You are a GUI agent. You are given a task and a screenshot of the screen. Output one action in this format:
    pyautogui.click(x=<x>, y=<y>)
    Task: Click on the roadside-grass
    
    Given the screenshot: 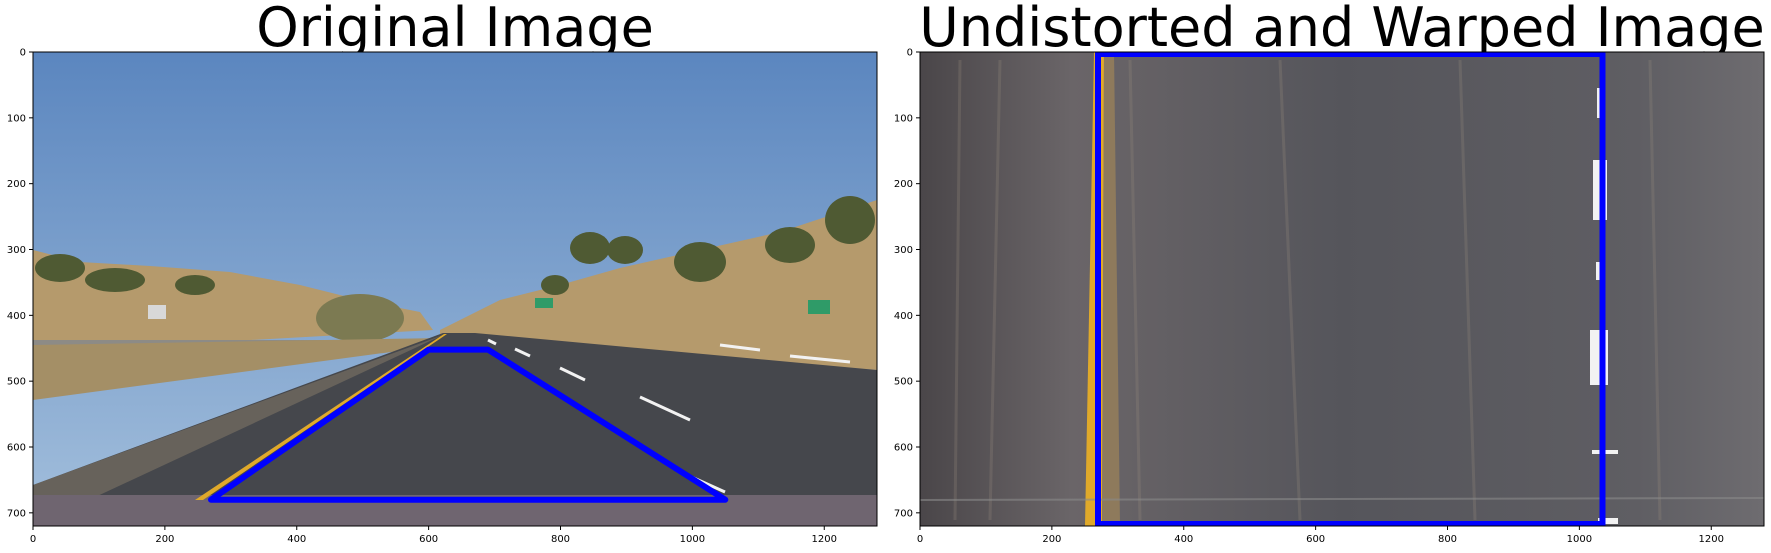 What is the action you would take?
    pyautogui.click(x=238, y=369)
    